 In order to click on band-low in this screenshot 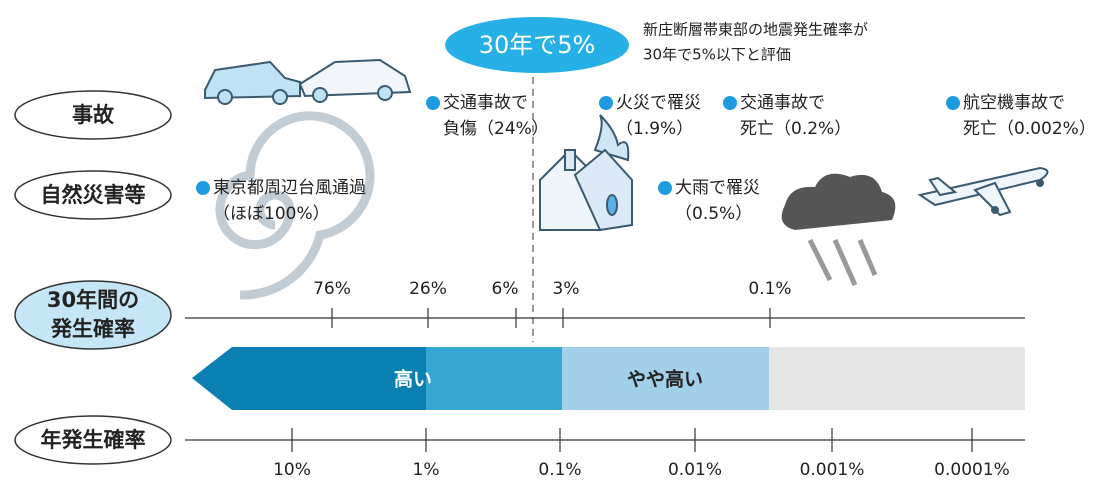, I will do `click(897, 378)`.